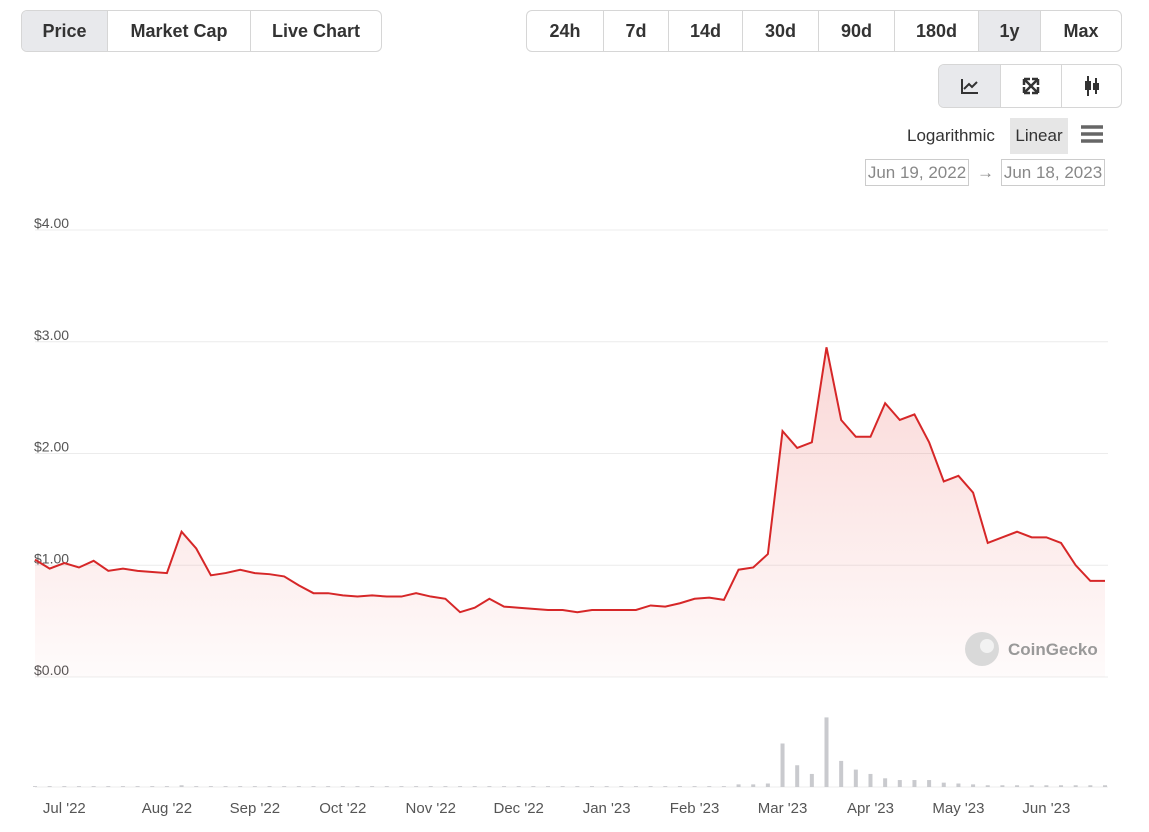 Image resolution: width=1149 pixels, height=832 pixels. Describe the element at coordinates (857, 31) in the screenshot. I see `range-button: 90d` at that location.